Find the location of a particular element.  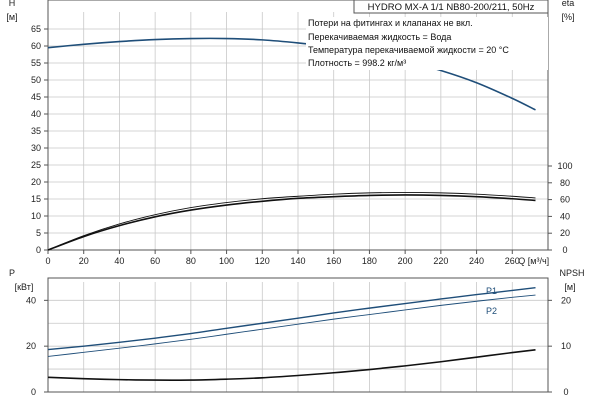

eta-tick-label: 0 is located at coordinates (564, 250).